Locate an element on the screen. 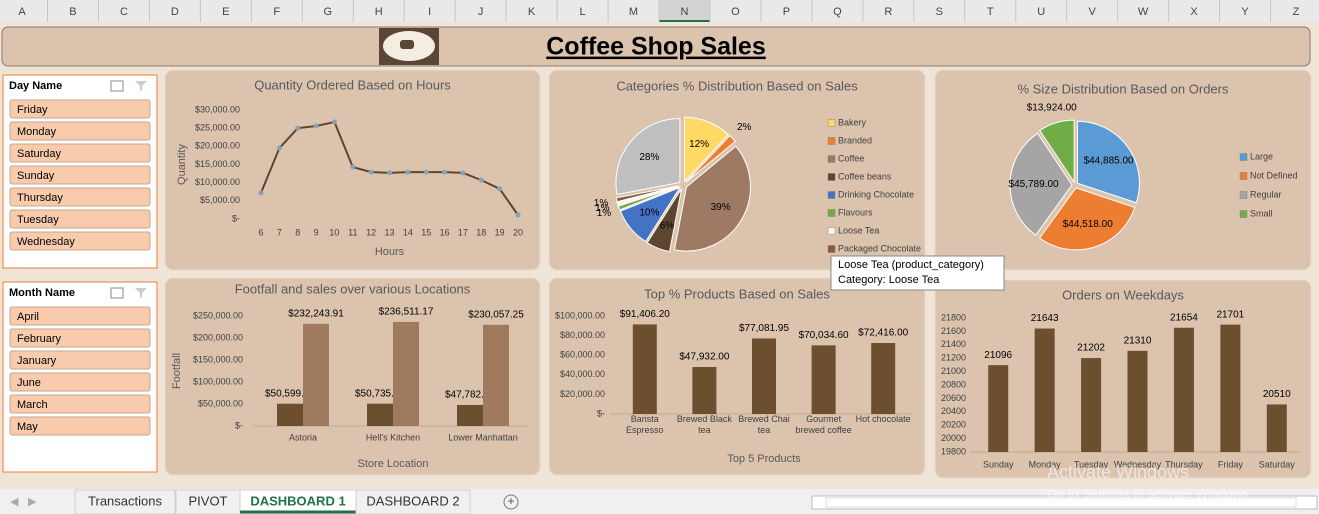 The image size is (1319, 514). data-label: 2% is located at coordinates (744, 127).